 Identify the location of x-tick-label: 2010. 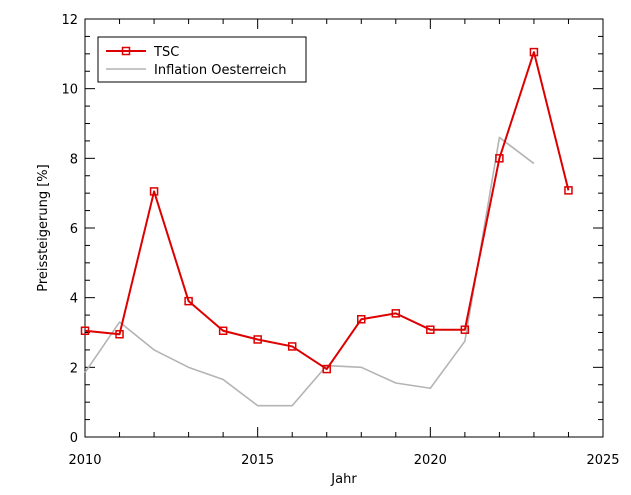
(84, 460).